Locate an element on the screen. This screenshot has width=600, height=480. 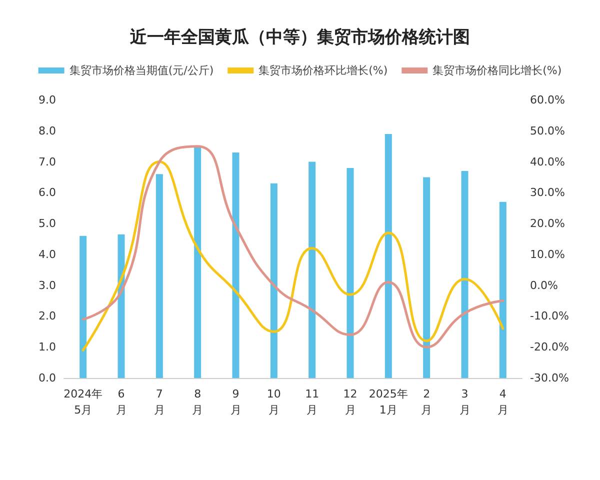
x-tick-label: 2025年 1月 is located at coordinates (388, 402).